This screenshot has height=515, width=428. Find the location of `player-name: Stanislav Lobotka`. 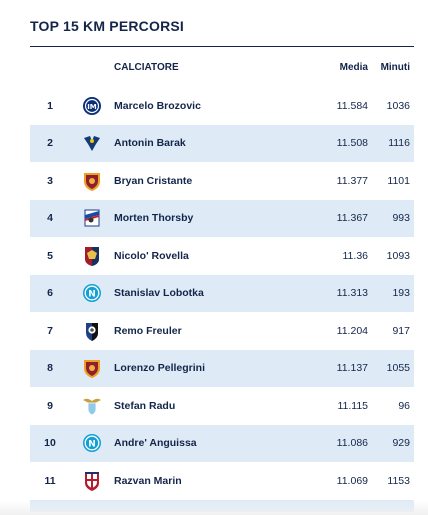

player-name: Stanislav Lobotka is located at coordinates (159, 293).